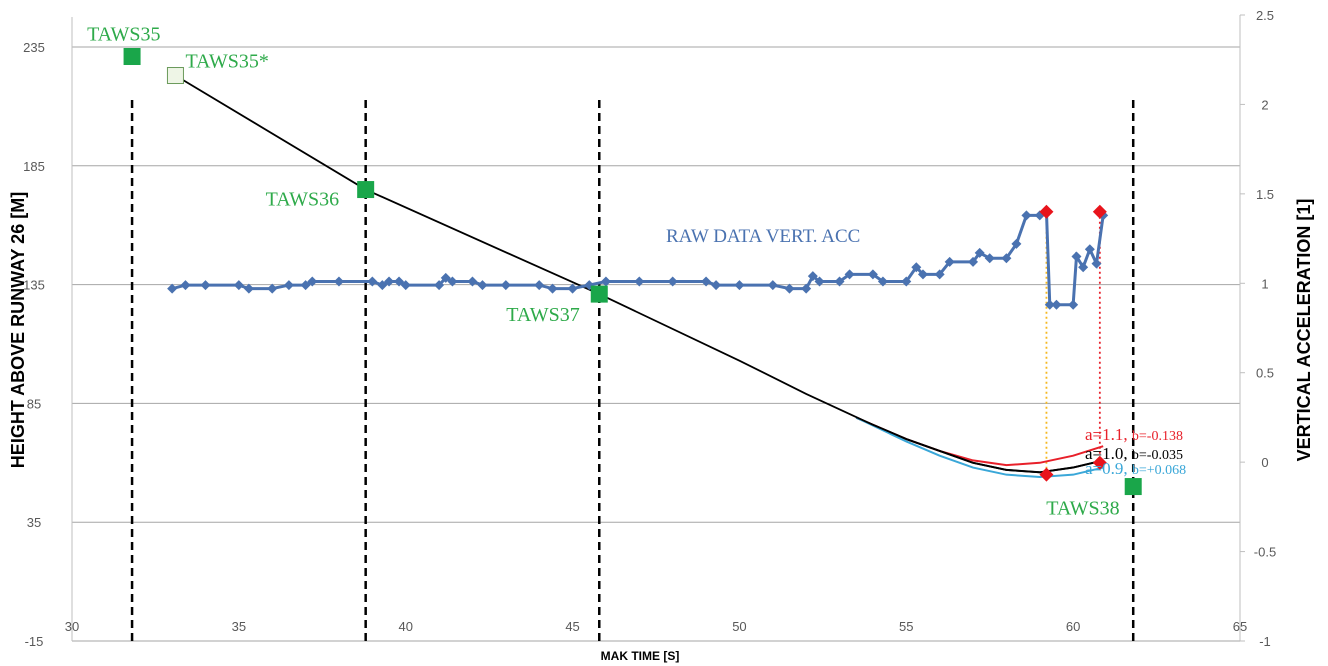  I want to click on y-right-tick-label: 0, so click(1264, 462).